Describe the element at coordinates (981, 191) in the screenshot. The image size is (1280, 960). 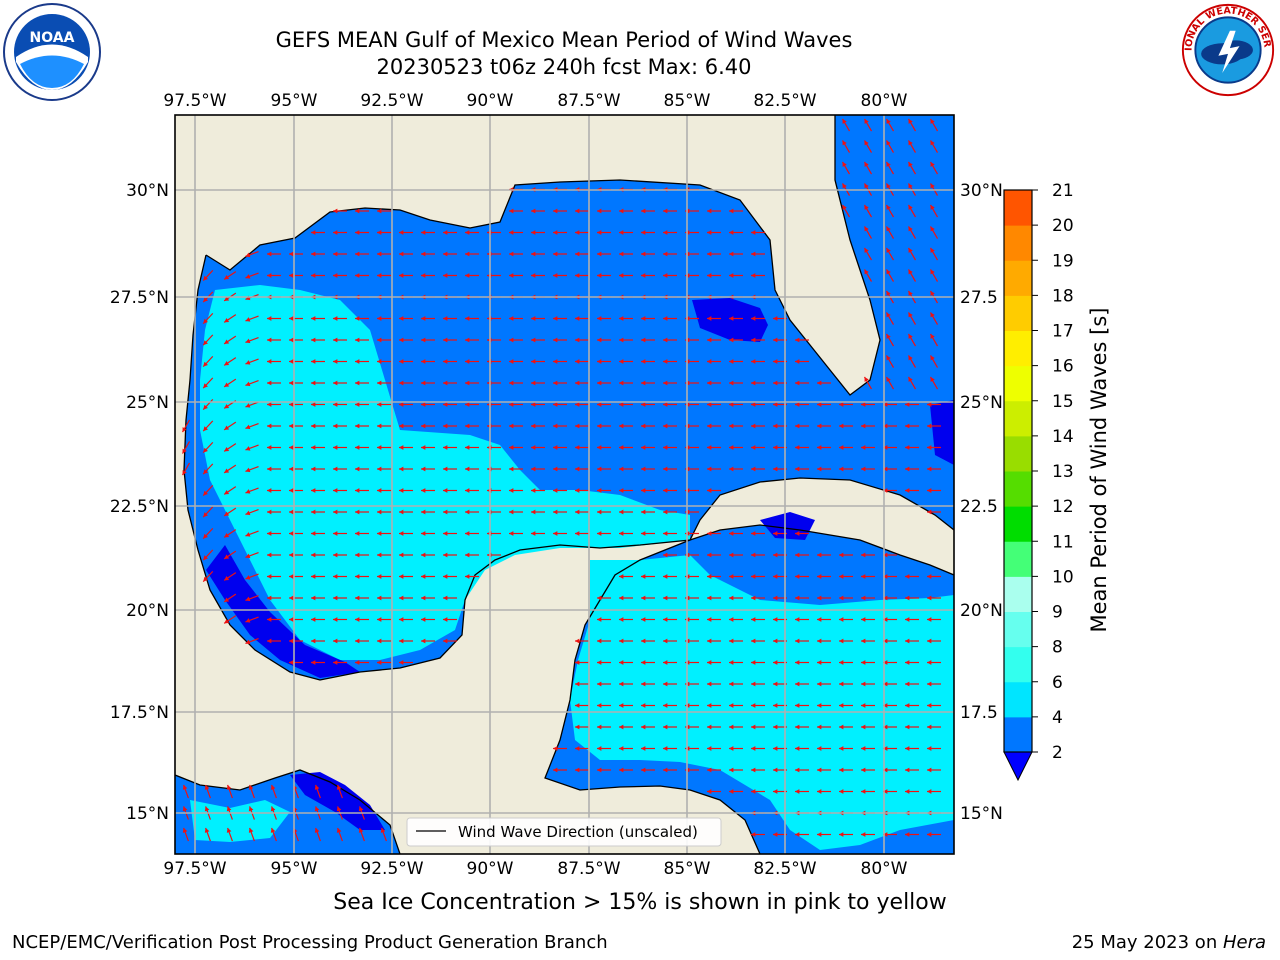
I see `lat-tick-right: 30°N` at that location.